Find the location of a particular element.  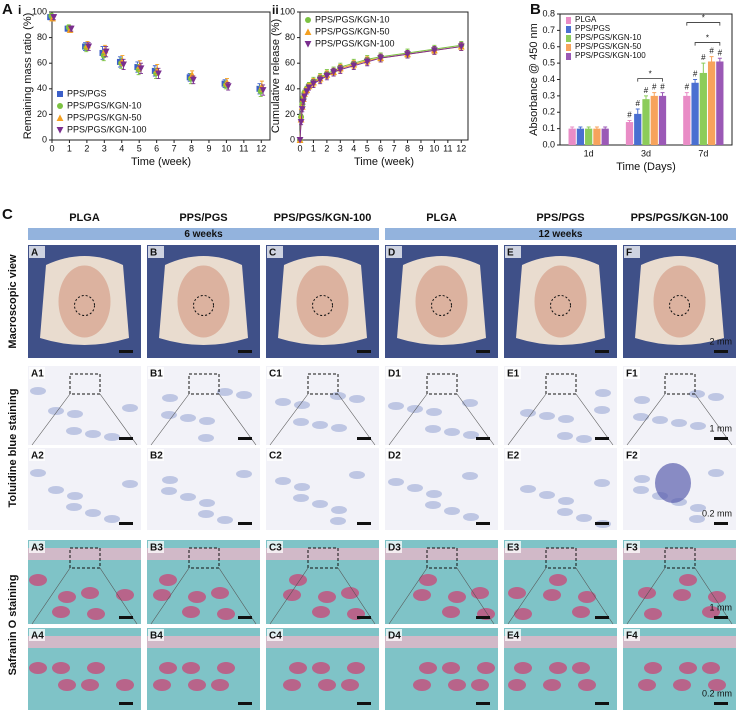

column-header: PPS/PGS is located at coordinates (560, 218).